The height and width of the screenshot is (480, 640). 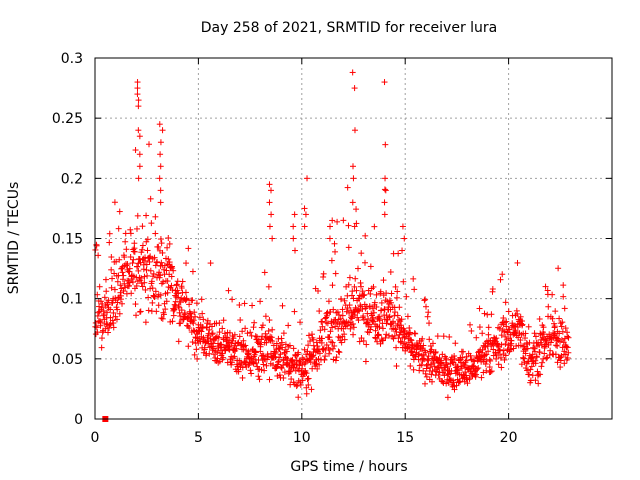 What do you see at coordinates (67, 239) in the screenshot?
I see `y-tick-labels: 0 0.05 0.1 0.15 0.2 0.25 0.3` at bounding box center [67, 239].